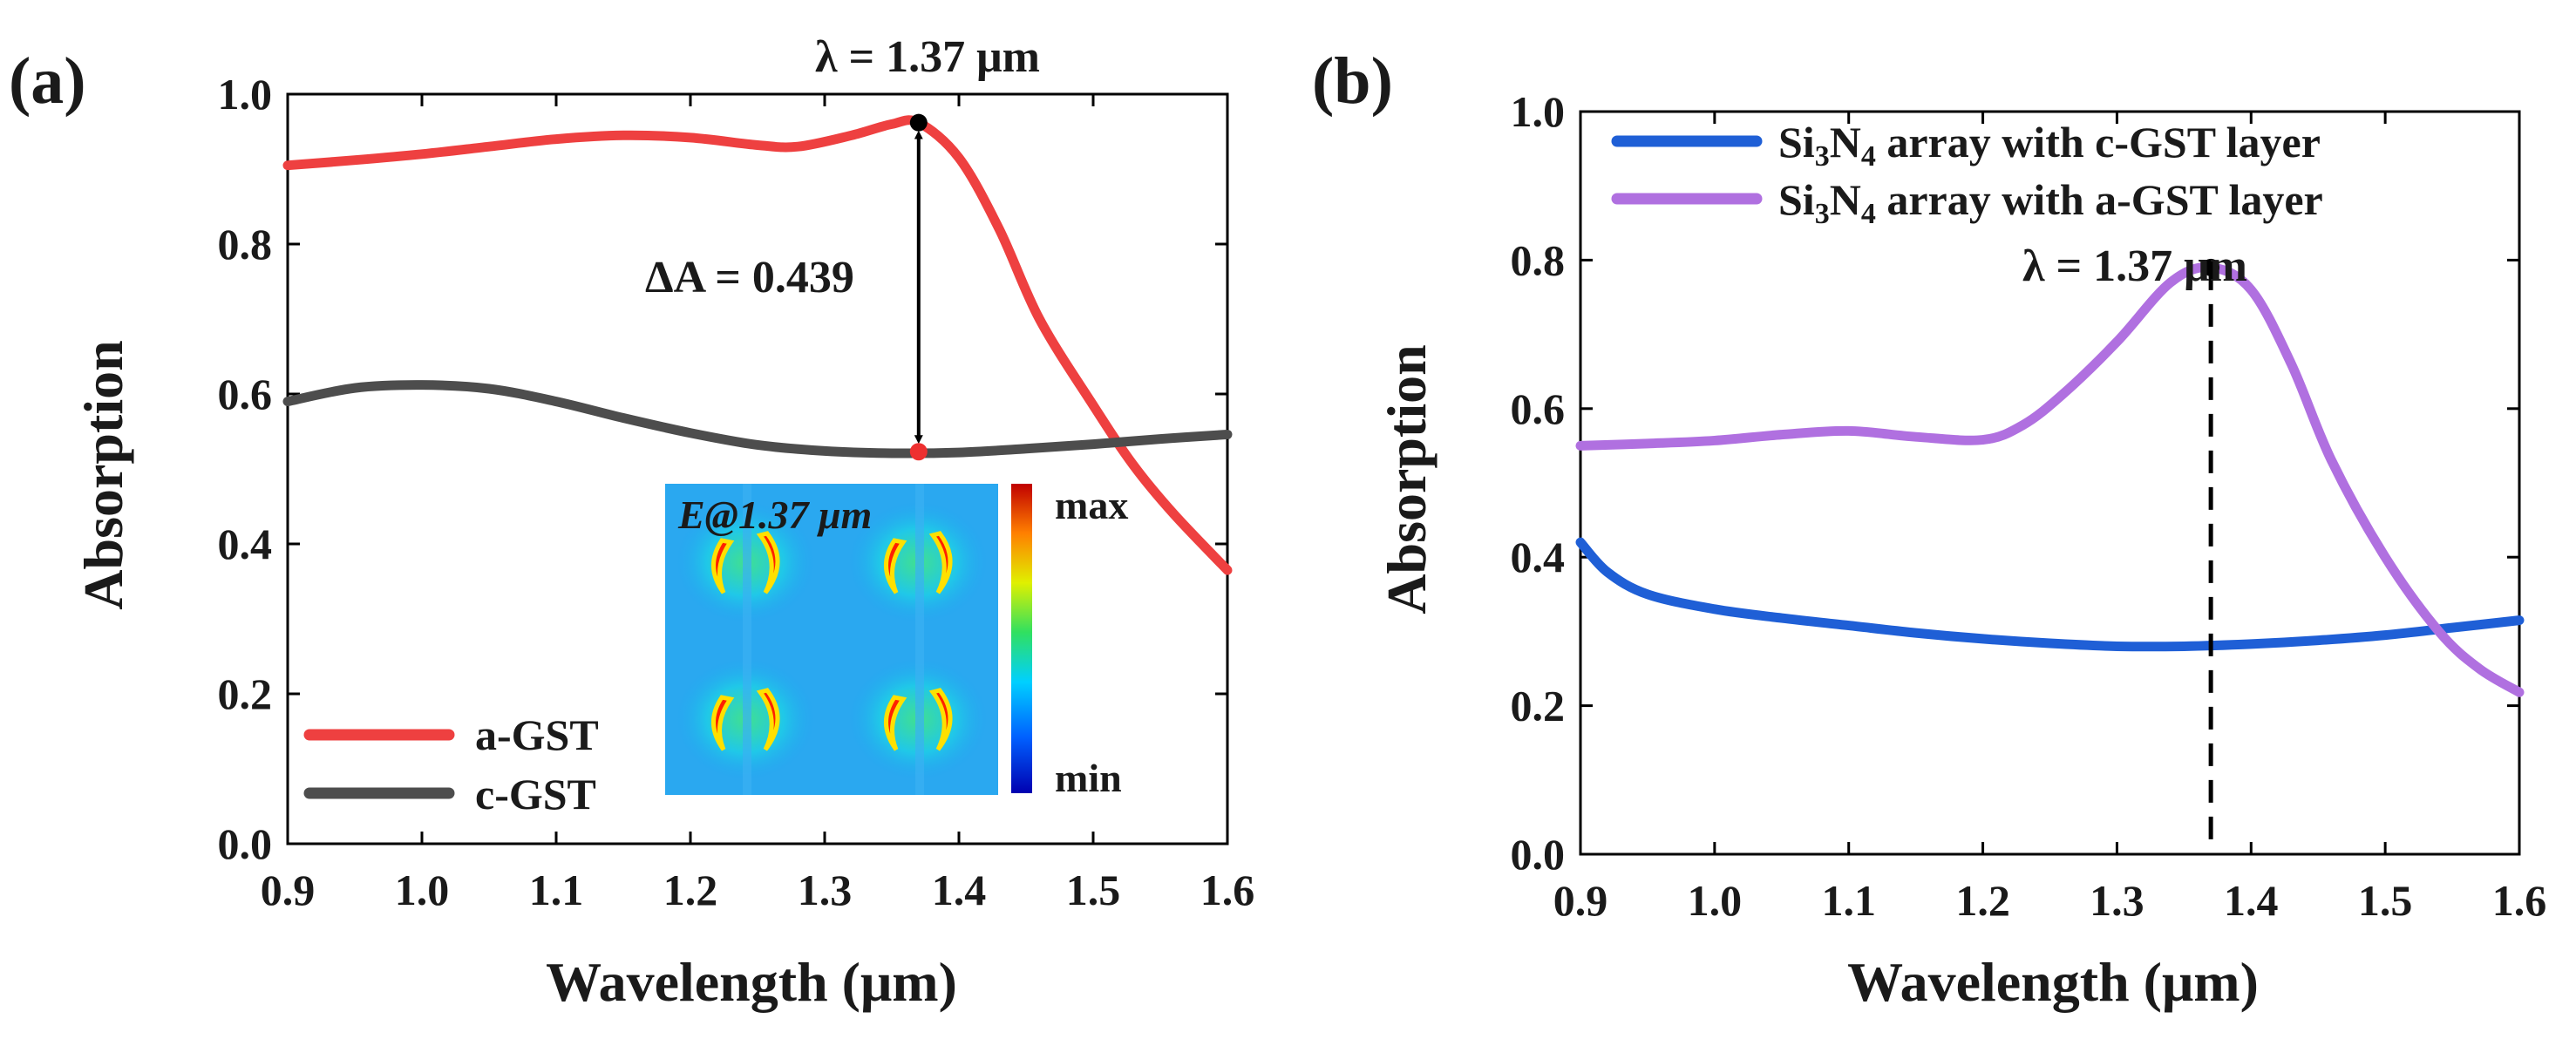 The height and width of the screenshot is (1039, 2576). Describe the element at coordinates (245, 94) in the screenshot. I see `panel-a-ytick-label: 1.0` at that location.